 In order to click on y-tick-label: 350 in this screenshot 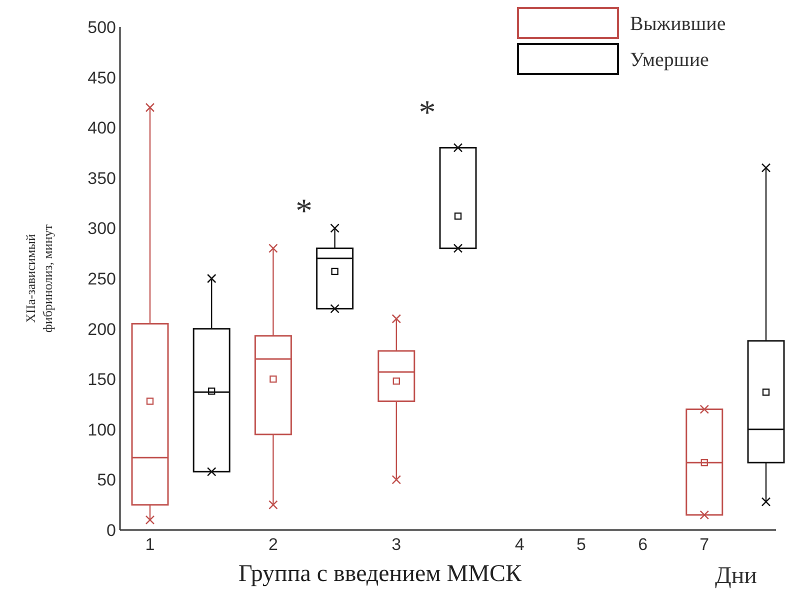, I will do `click(102, 178)`.